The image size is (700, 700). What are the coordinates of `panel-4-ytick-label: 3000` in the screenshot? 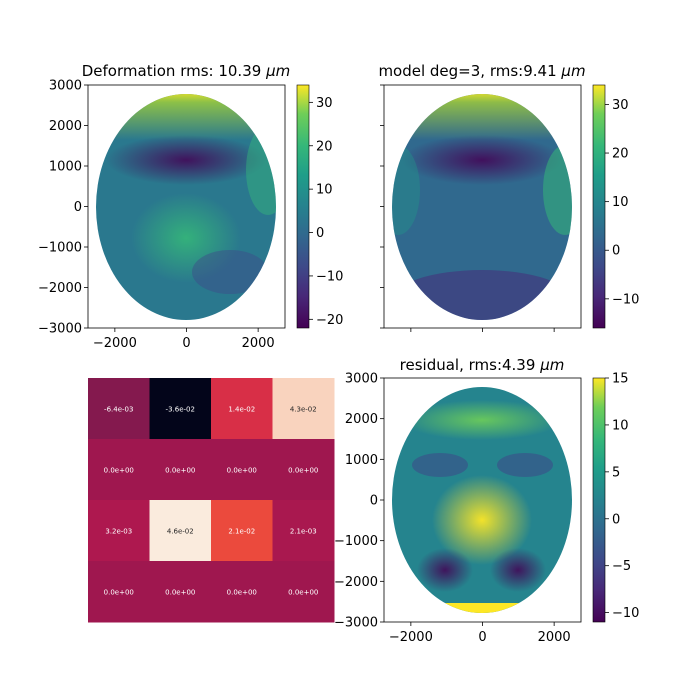 It's located at (361, 379).